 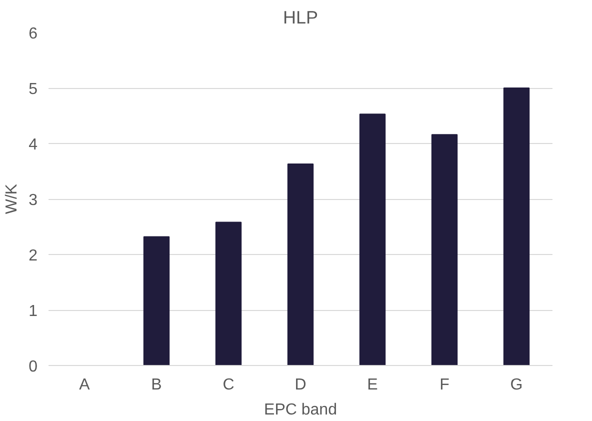 What do you see at coordinates (516, 385) in the screenshot?
I see `x-tick-label: G` at bounding box center [516, 385].